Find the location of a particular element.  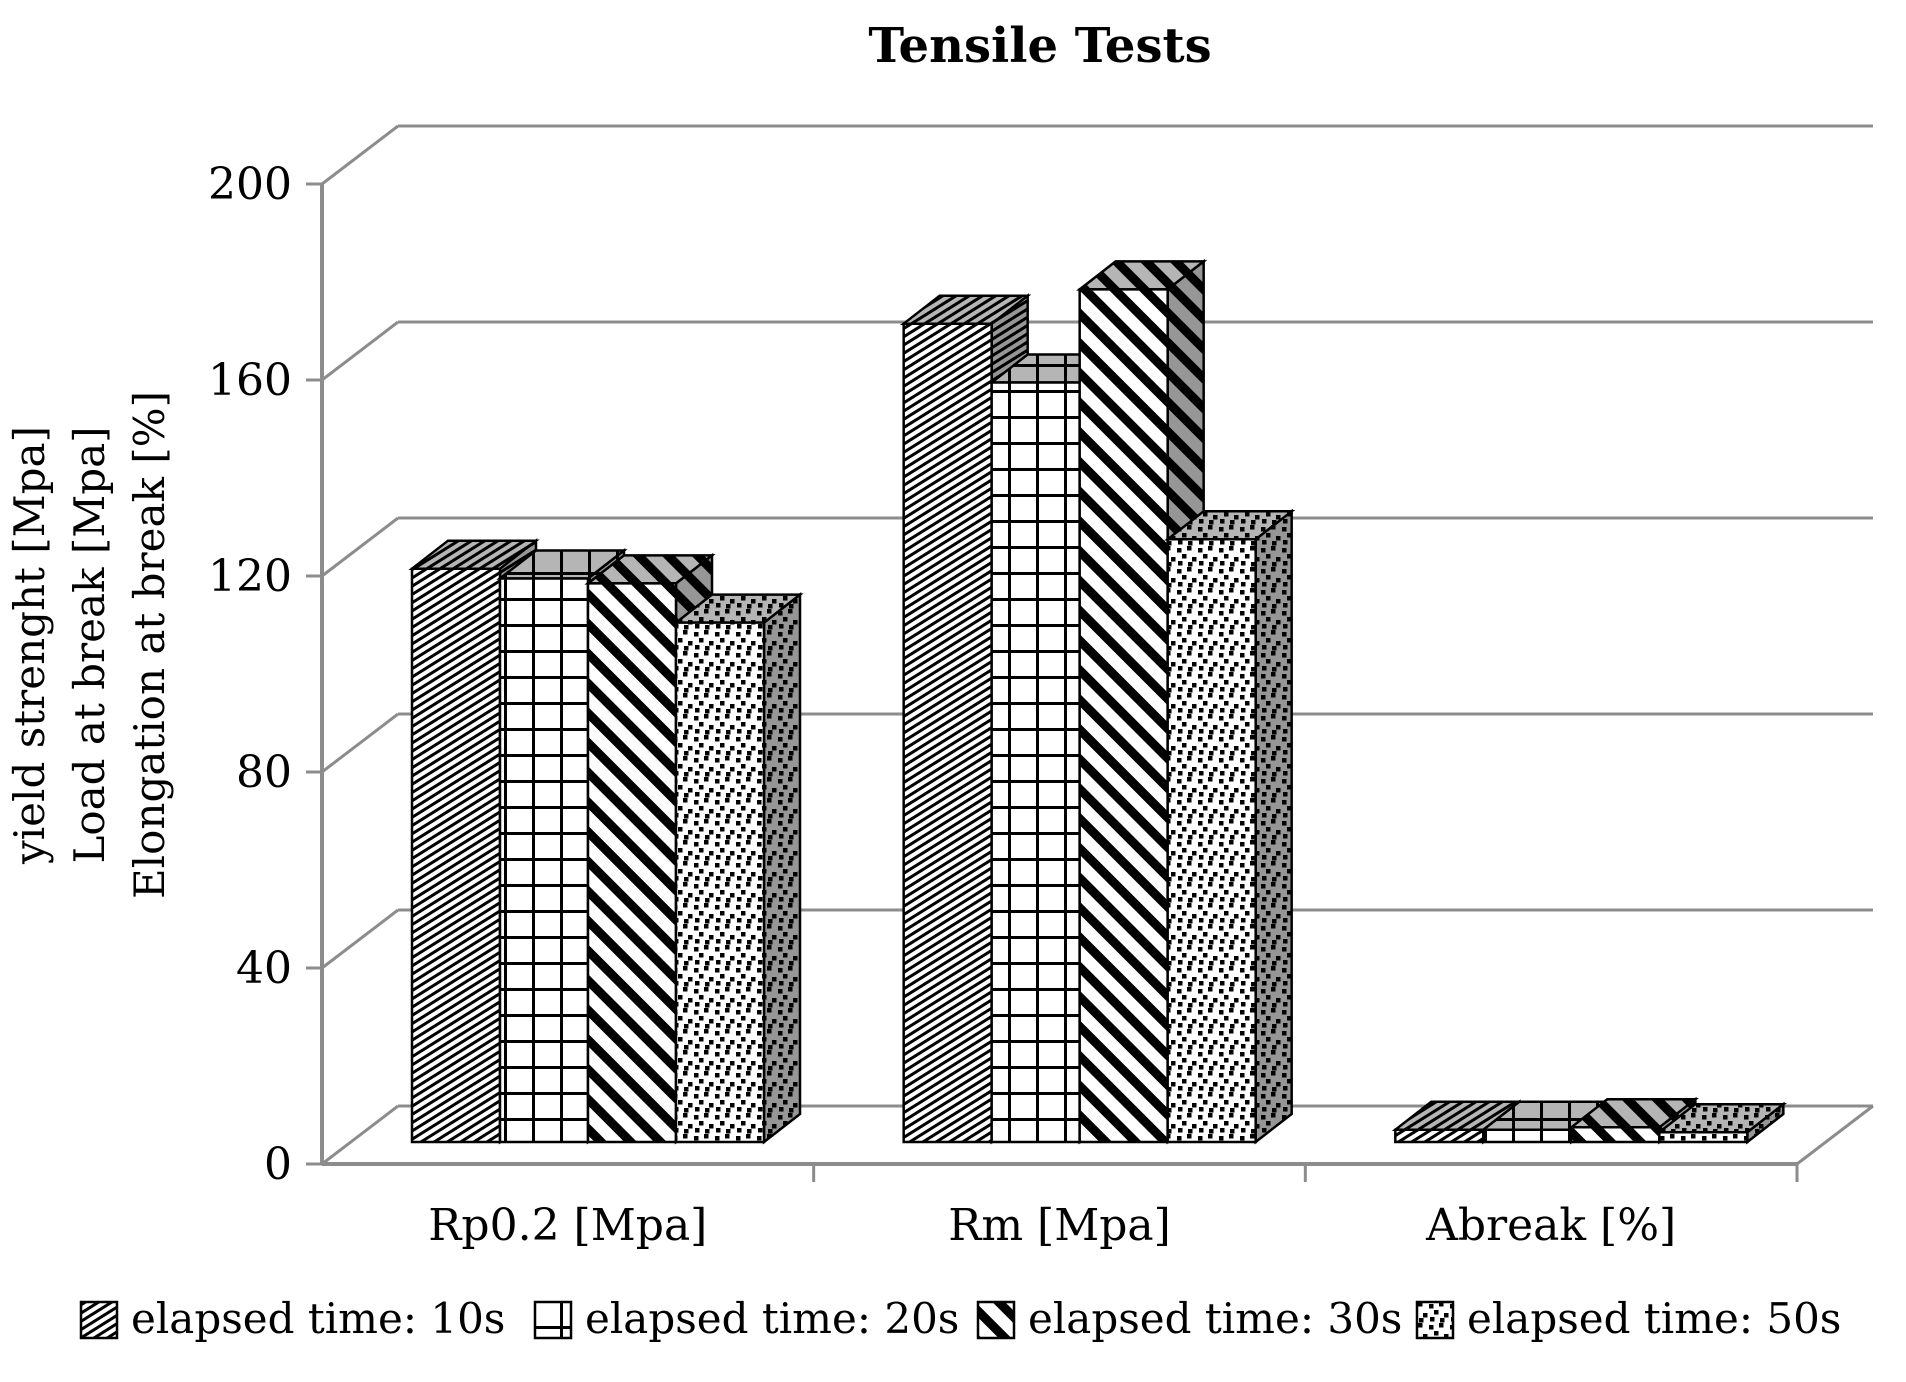

floor-right-edge is located at coordinates (1835, 1135).